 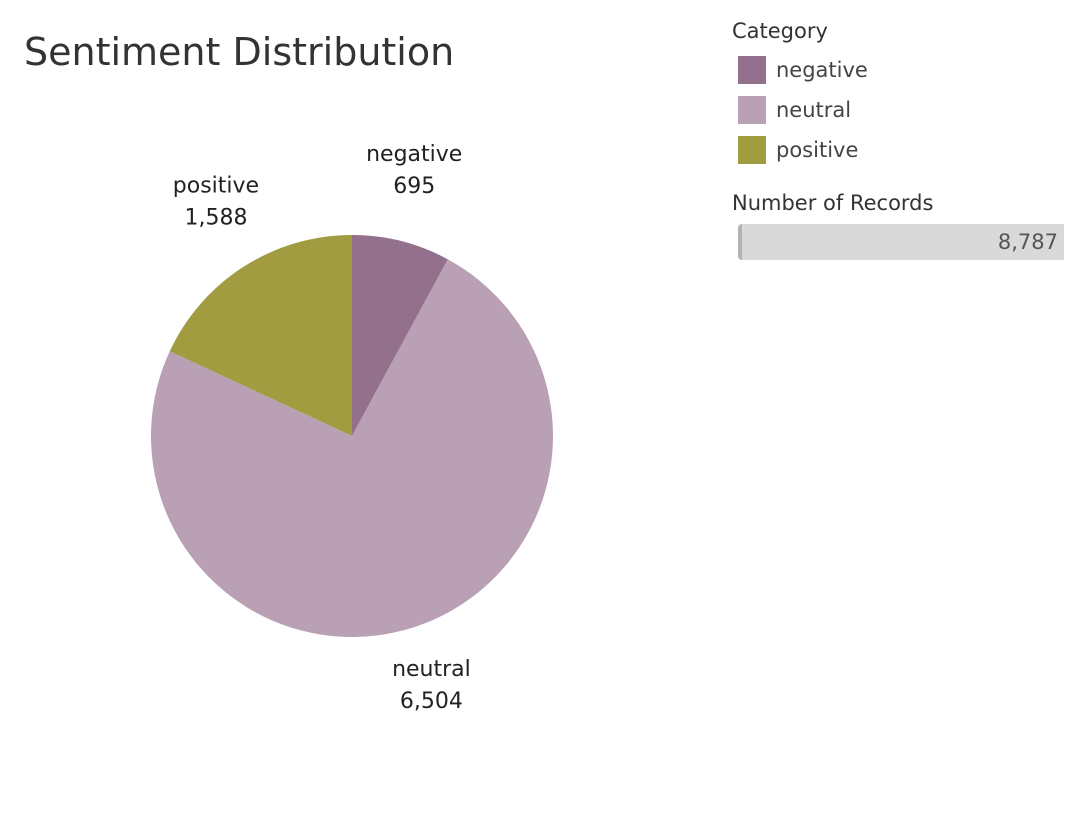 What do you see at coordinates (260, 335) in the screenshot?
I see `pie-slice-positive` at bounding box center [260, 335].